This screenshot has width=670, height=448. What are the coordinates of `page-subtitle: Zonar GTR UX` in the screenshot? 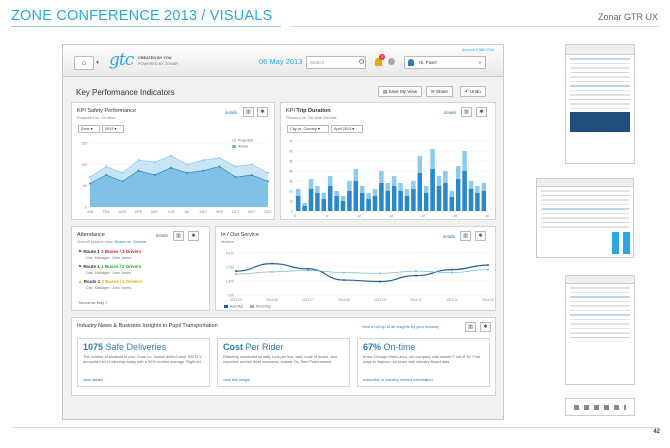 It's located at (627, 17).